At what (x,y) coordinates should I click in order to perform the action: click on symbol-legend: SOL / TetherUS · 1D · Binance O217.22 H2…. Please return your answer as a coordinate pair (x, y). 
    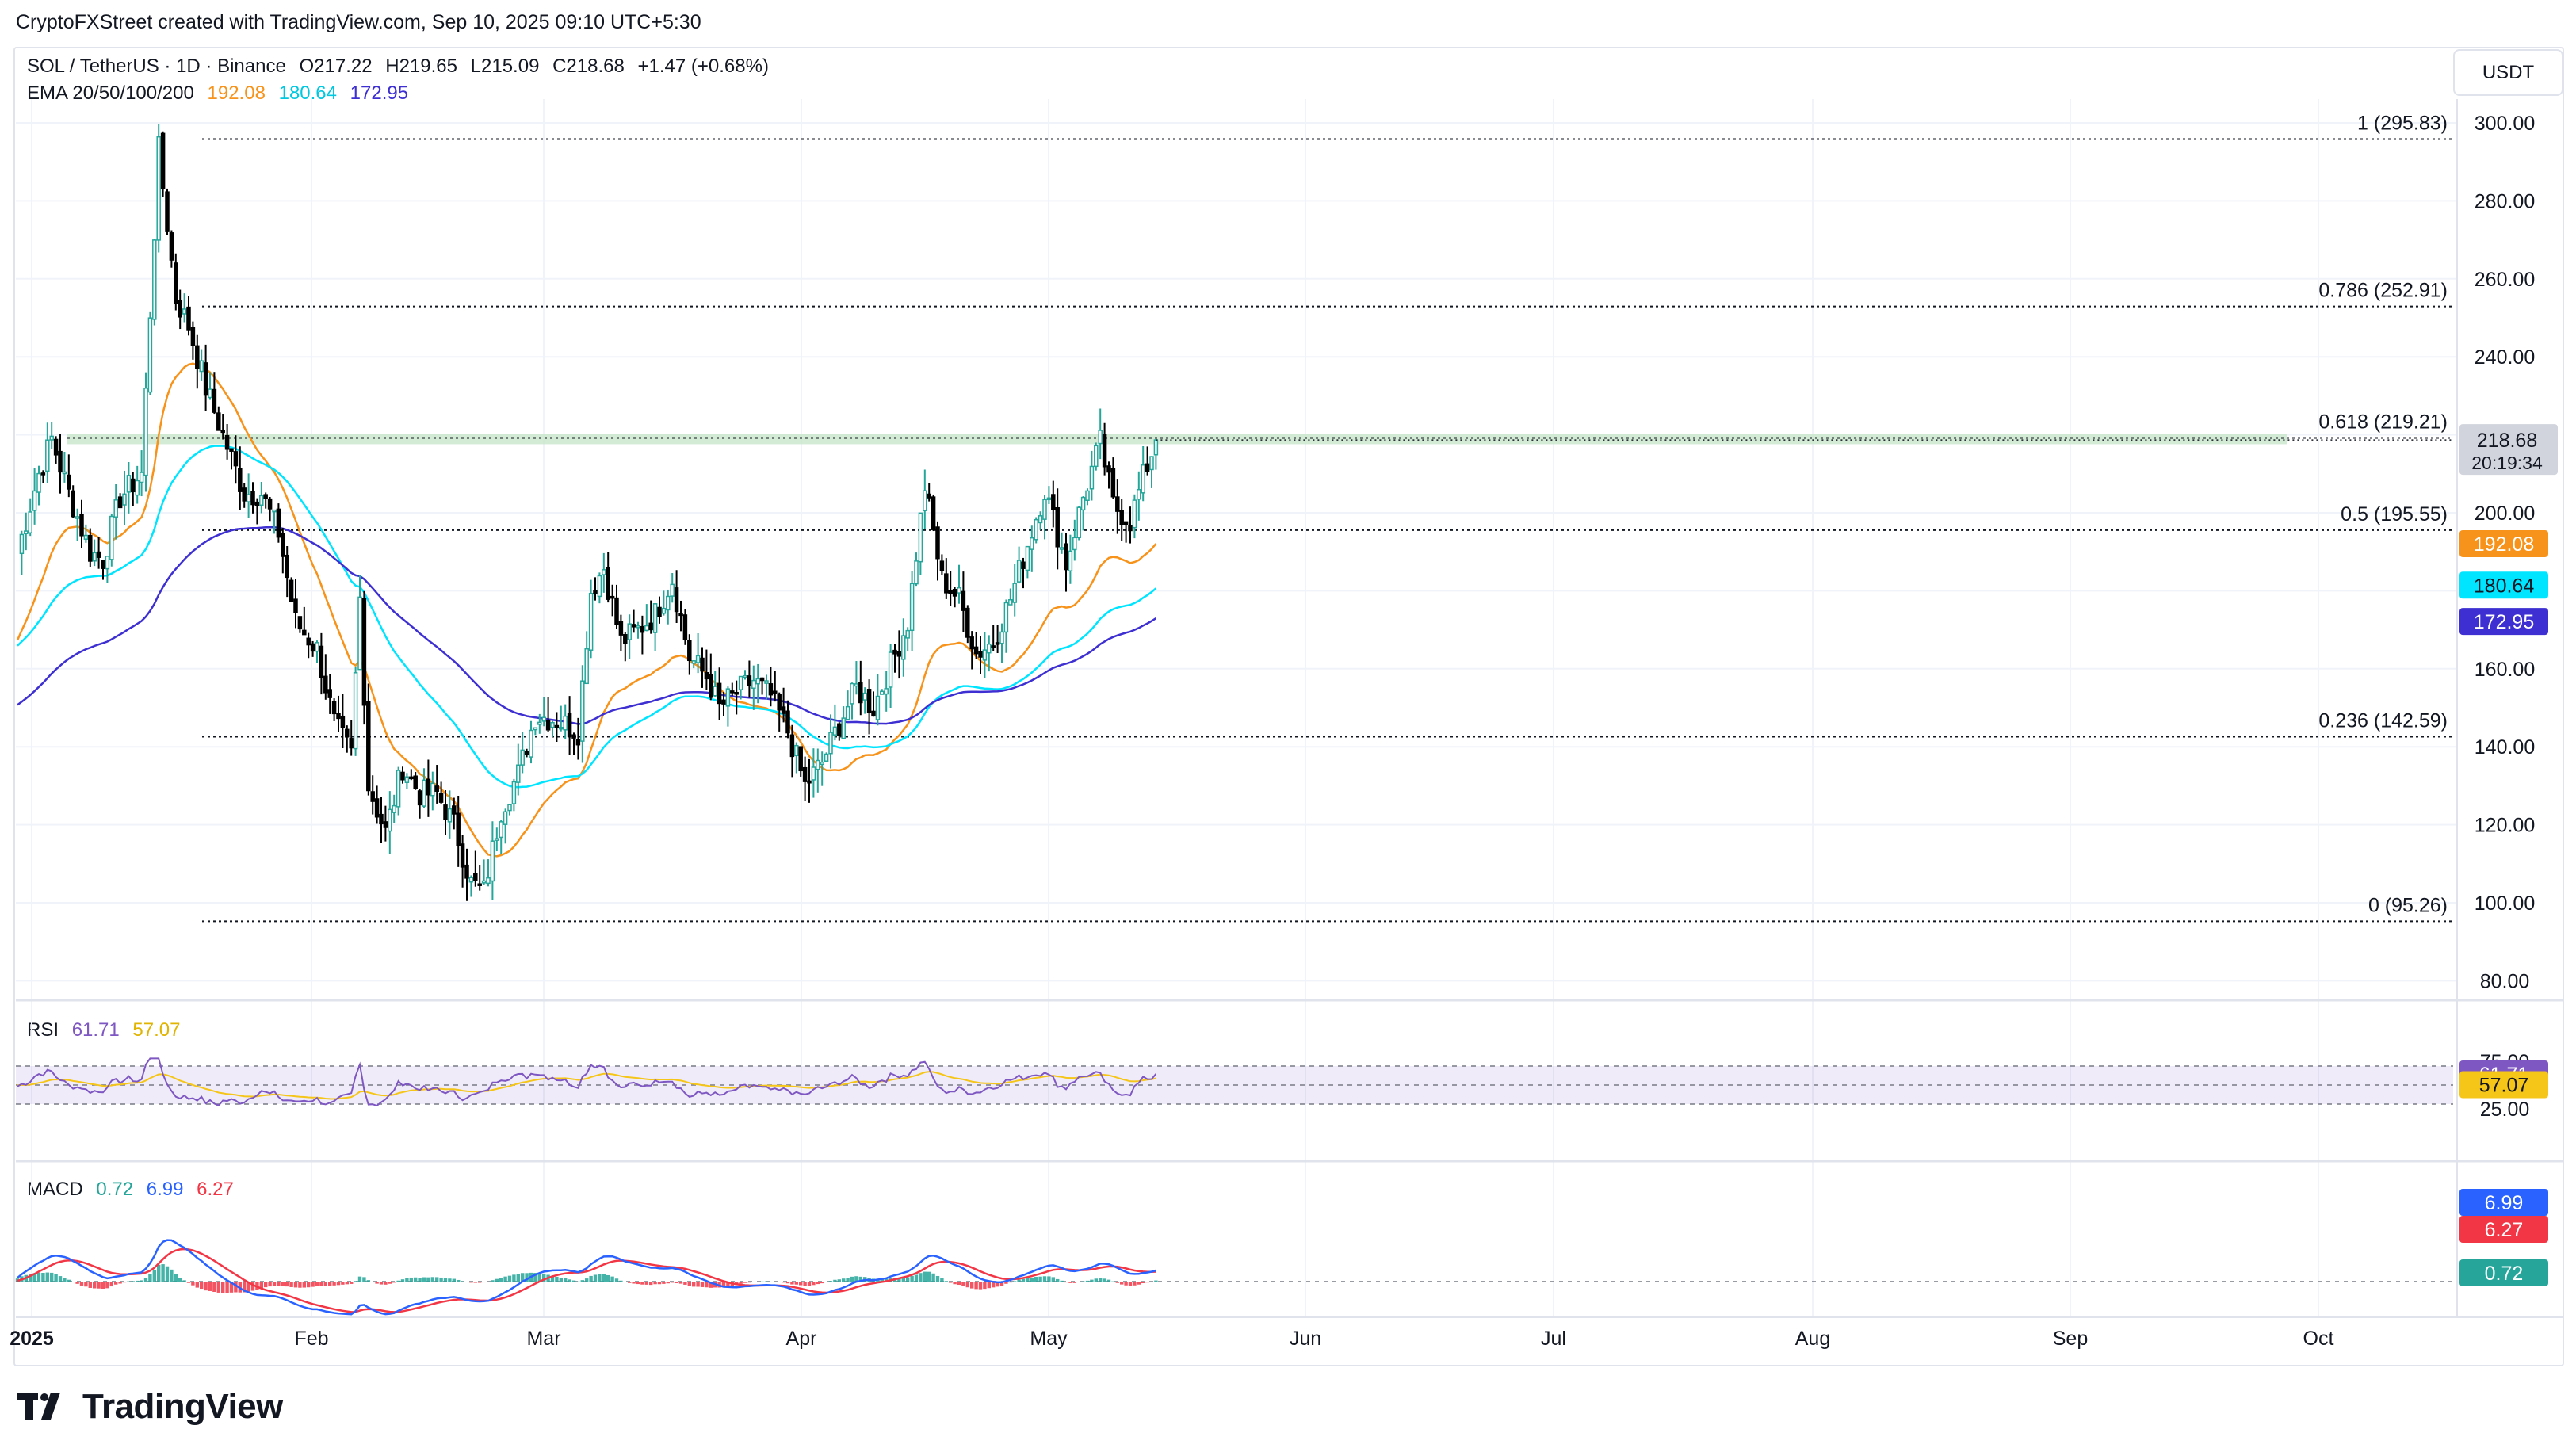
    Looking at the image, I should click on (402, 66).